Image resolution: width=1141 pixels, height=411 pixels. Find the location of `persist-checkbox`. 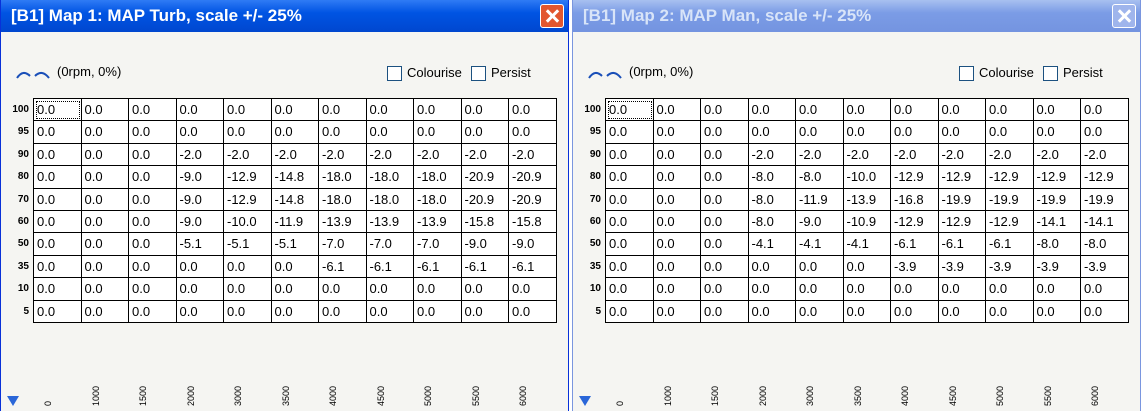

persist-checkbox is located at coordinates (1050, 73).